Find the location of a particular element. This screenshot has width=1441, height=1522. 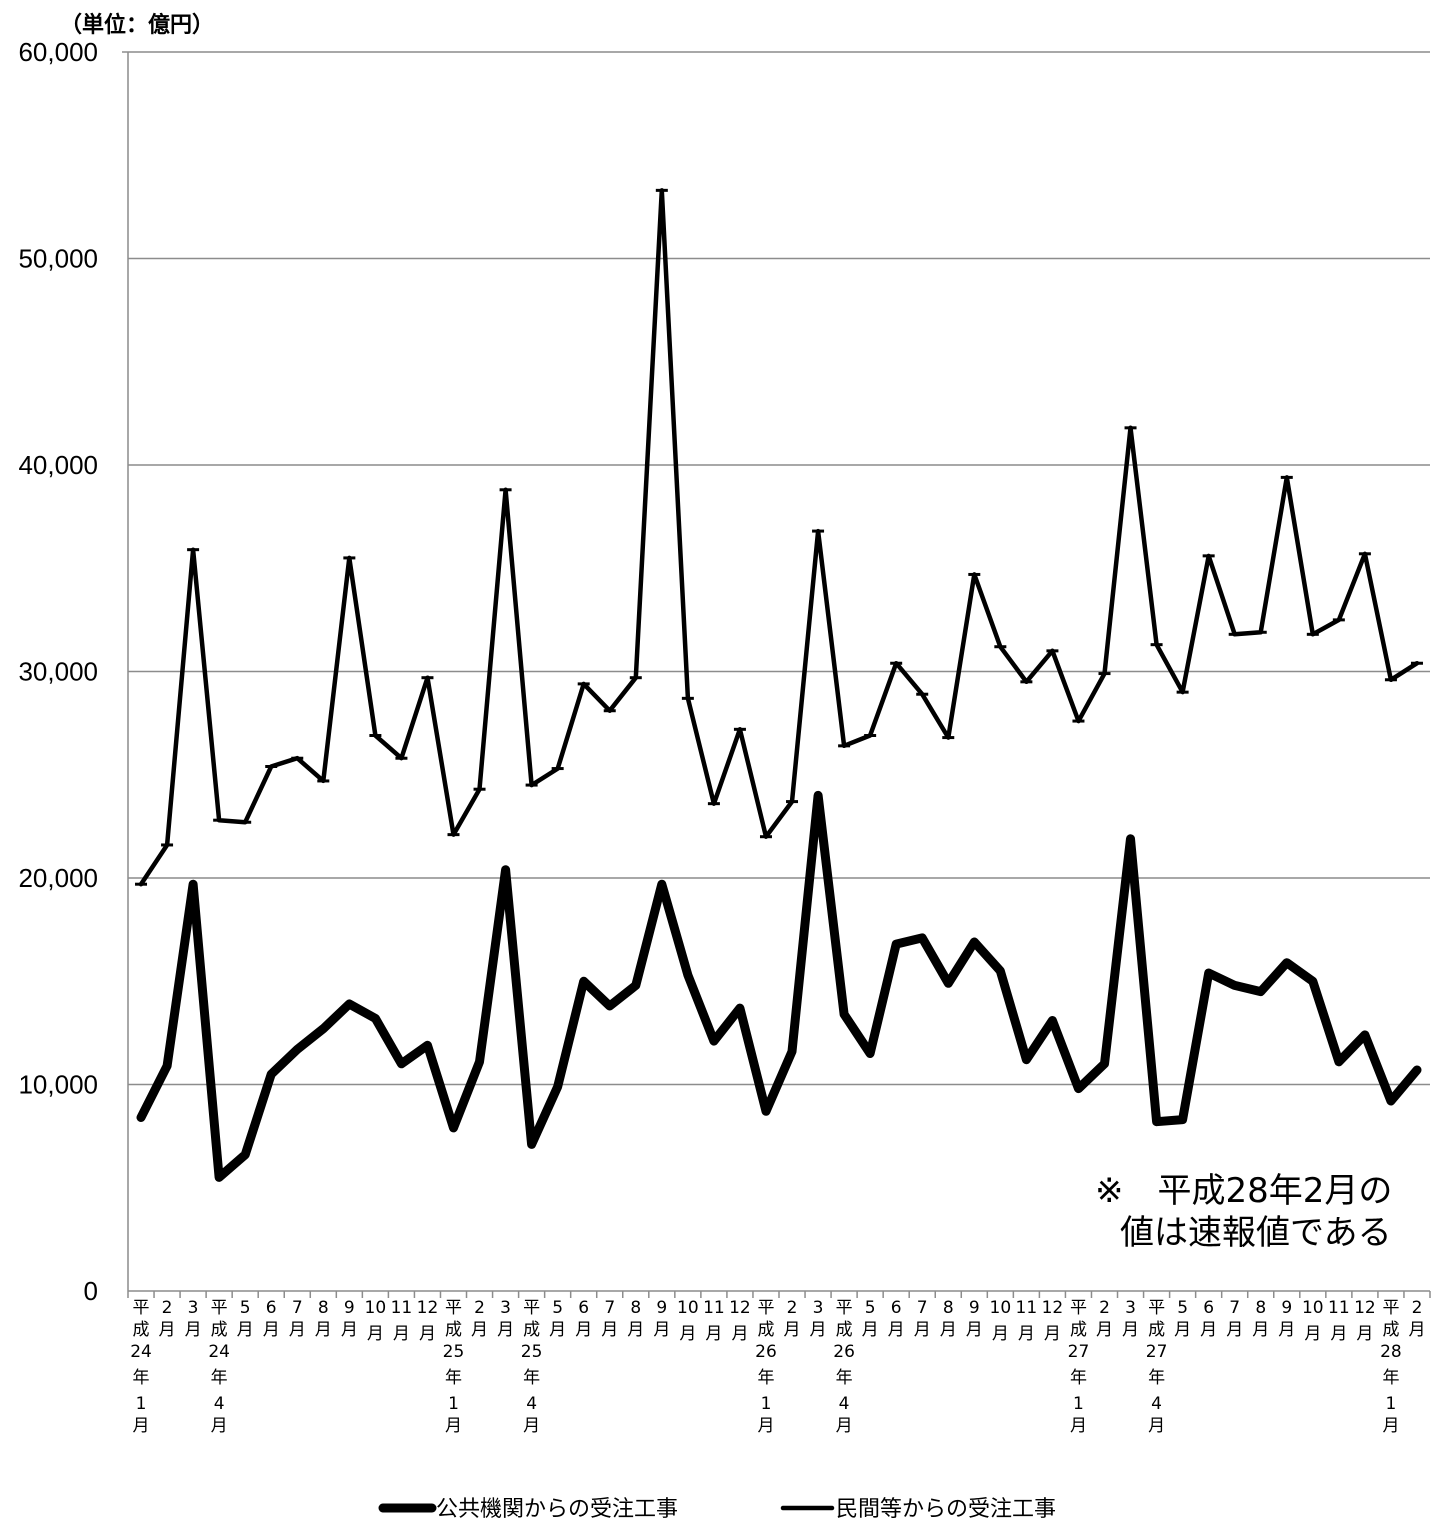

annotation-line-1: ※ 平成28年2月の is located at coordinates (1243, 1191).